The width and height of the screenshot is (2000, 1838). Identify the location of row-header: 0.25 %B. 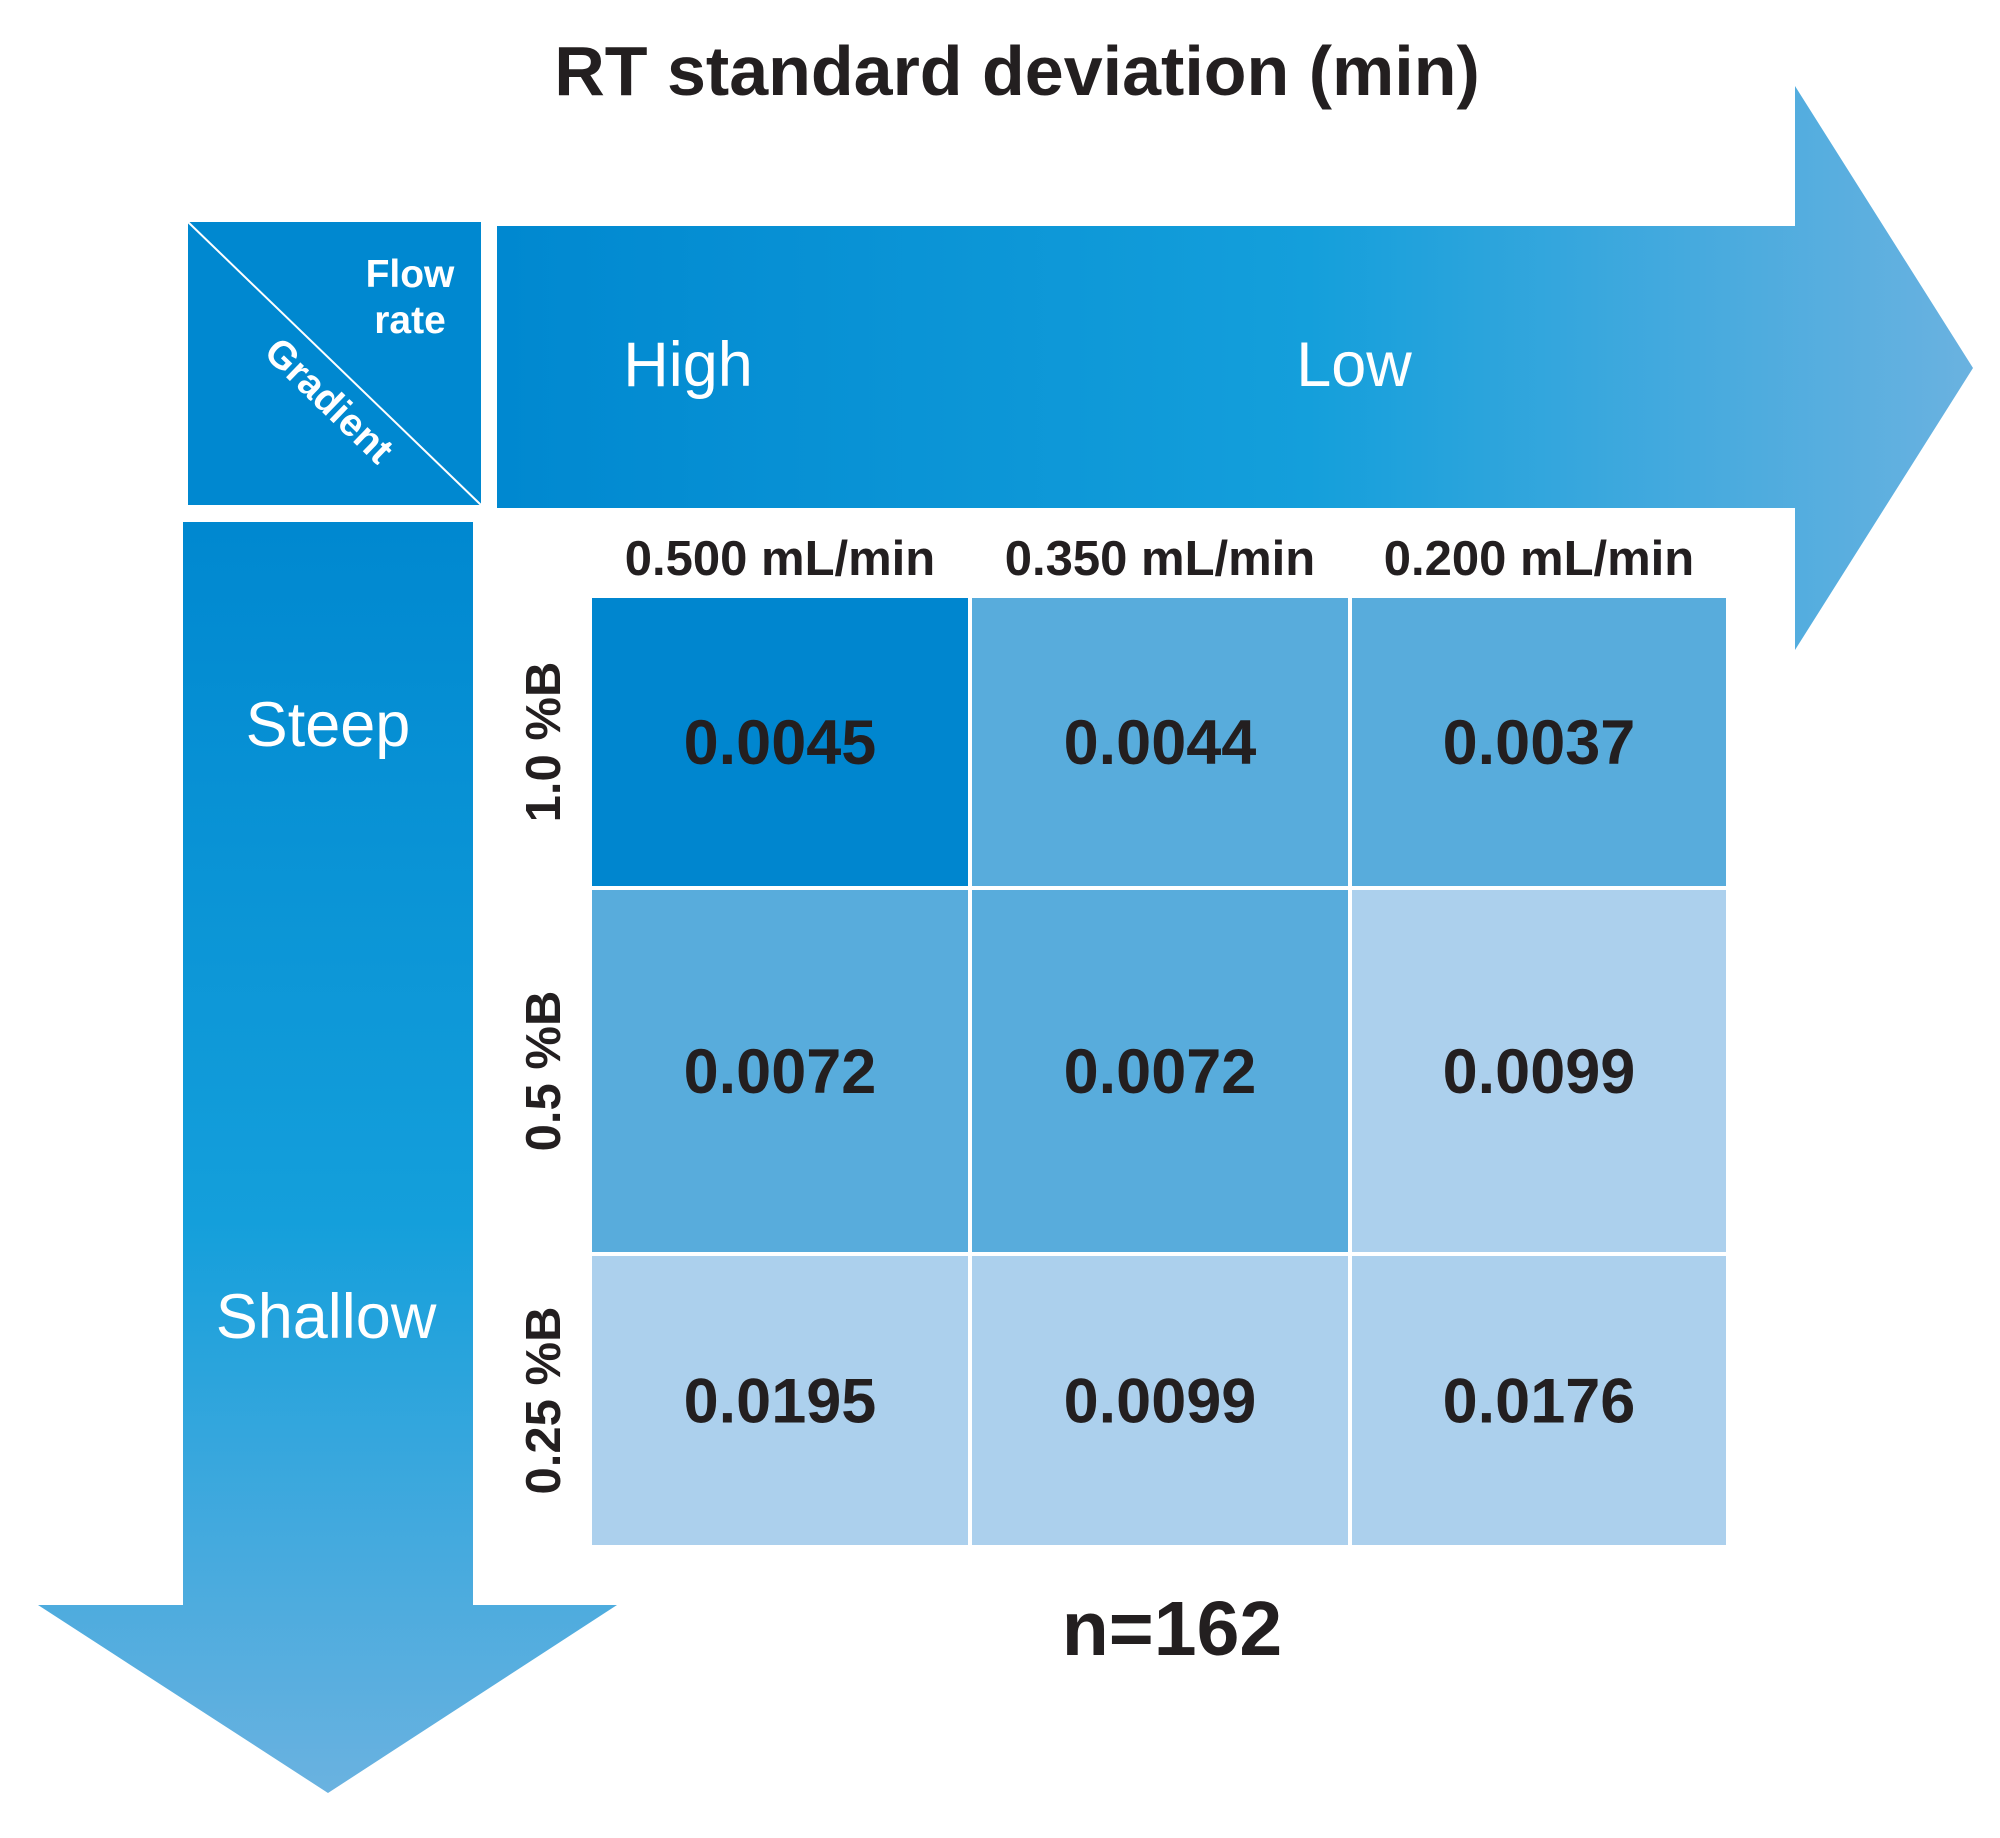
(544, 1401).